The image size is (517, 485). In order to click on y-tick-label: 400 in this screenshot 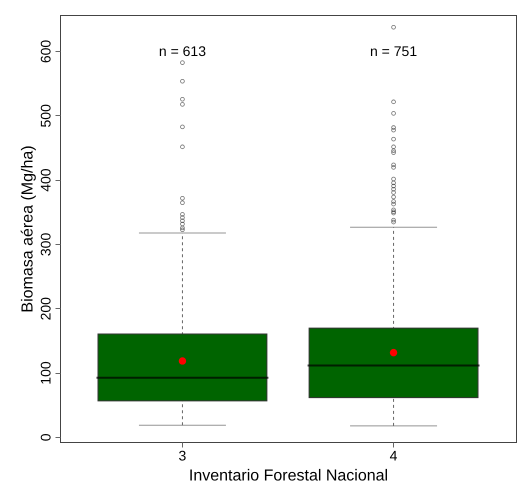, I will do `click(46, 180)`.